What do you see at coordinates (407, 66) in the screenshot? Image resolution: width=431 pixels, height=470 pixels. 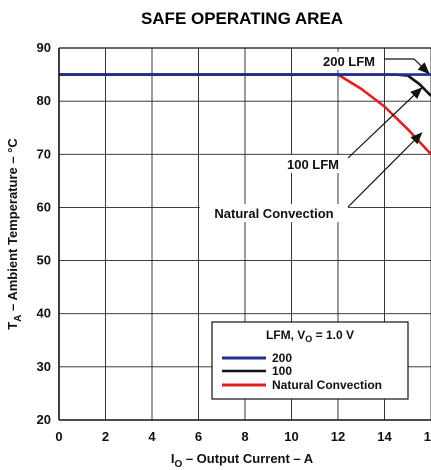 I see `arrow-200lfm` at bounding box center [407, 66].